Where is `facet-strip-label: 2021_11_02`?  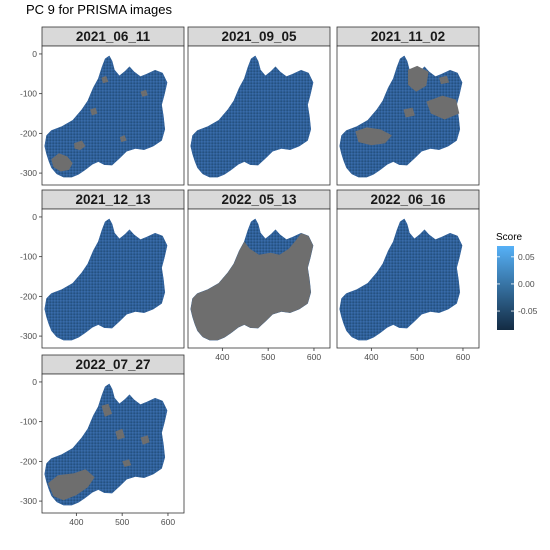
facet-strip-label: 2021_11_02 is located at coordinates (408, 36).